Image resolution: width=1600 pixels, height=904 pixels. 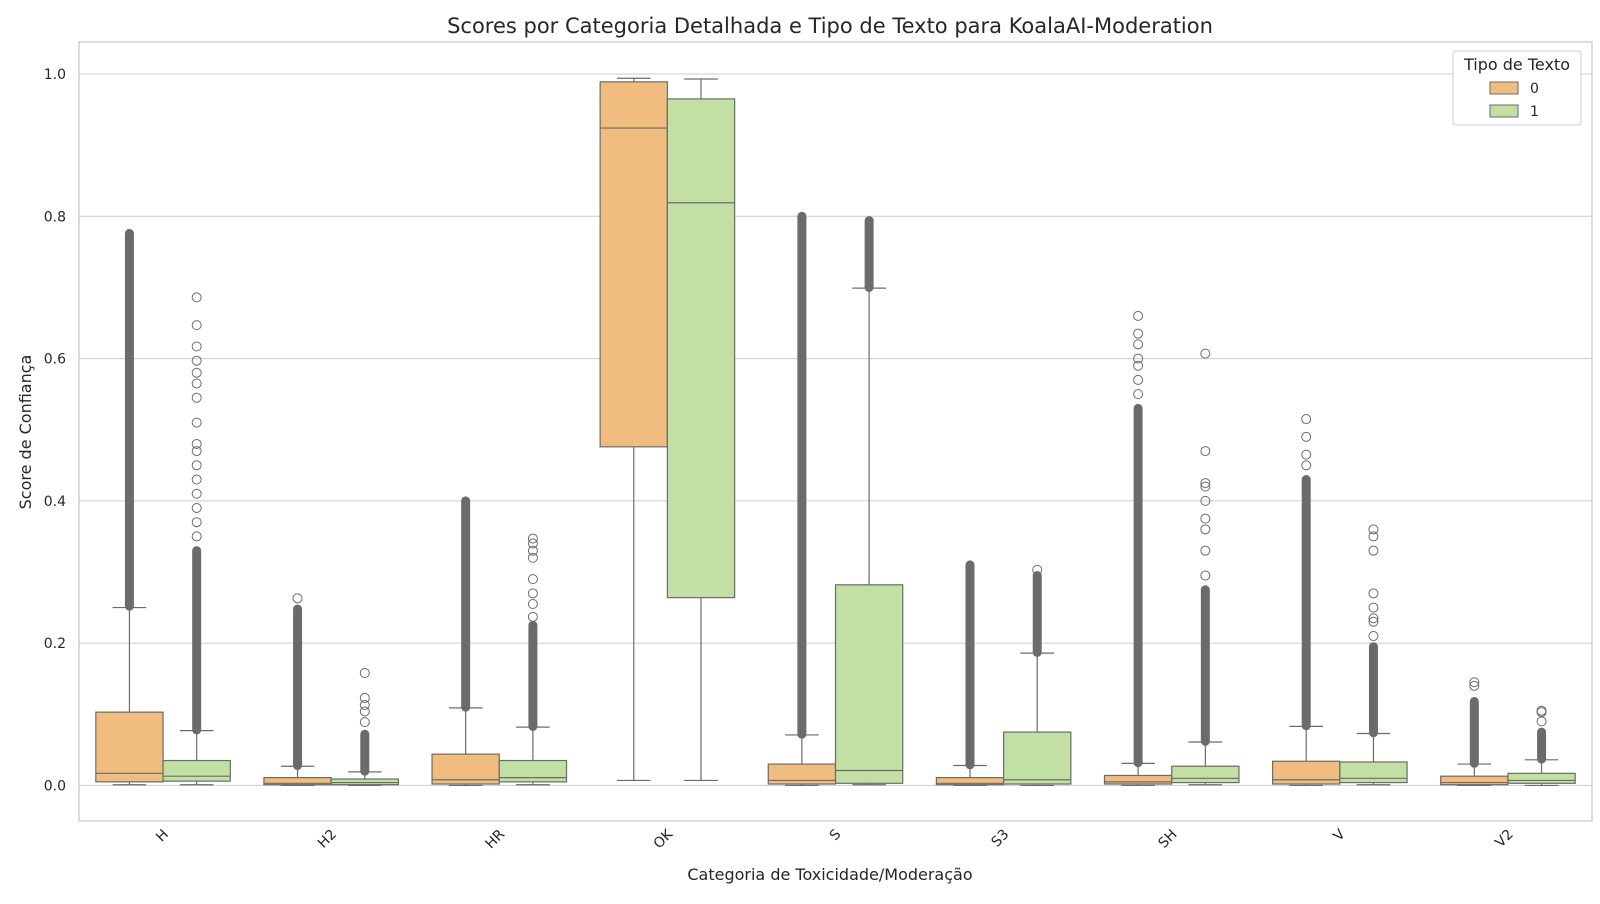 I want to click on y-tick-label: 0.2, so click(x=55, y=644).